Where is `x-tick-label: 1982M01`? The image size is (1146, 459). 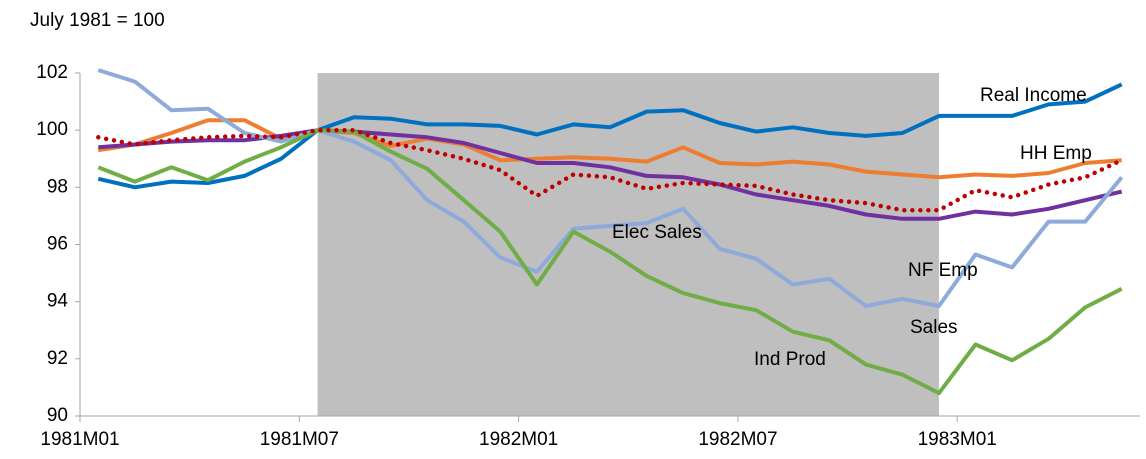
x-tick-label: 1982M01 is located at coordinates (518, 439).